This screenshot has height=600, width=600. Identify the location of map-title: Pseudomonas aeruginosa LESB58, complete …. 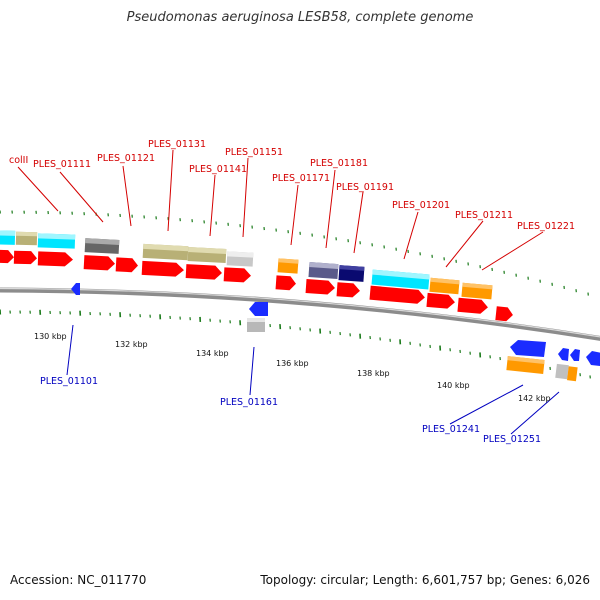
(300, 17).